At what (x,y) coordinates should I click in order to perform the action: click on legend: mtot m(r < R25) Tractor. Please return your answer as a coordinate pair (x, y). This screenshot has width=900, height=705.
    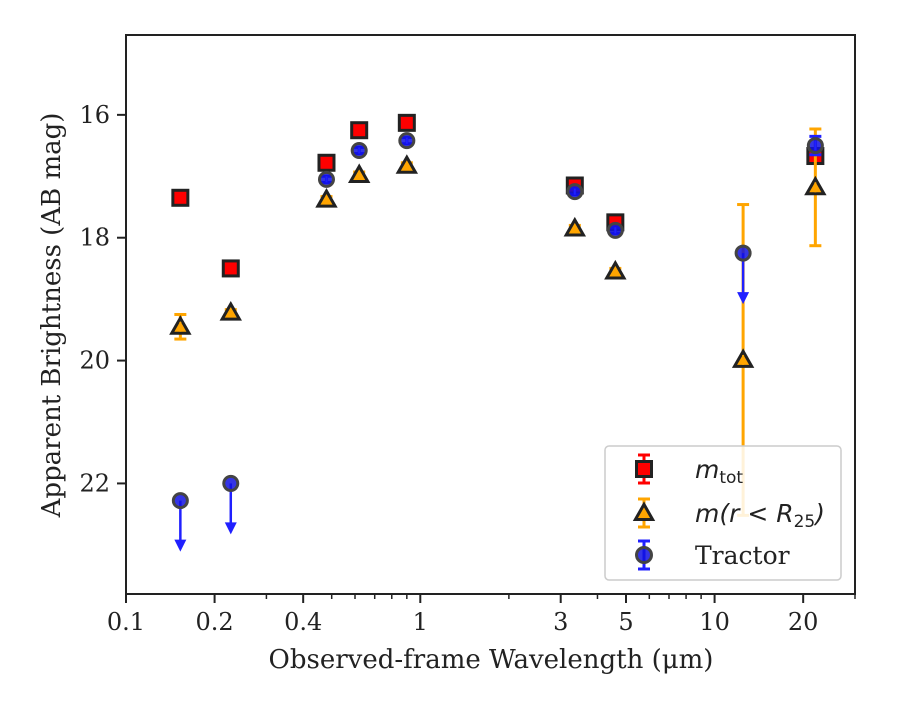
    Looking at the image, I should click on (723, 513).